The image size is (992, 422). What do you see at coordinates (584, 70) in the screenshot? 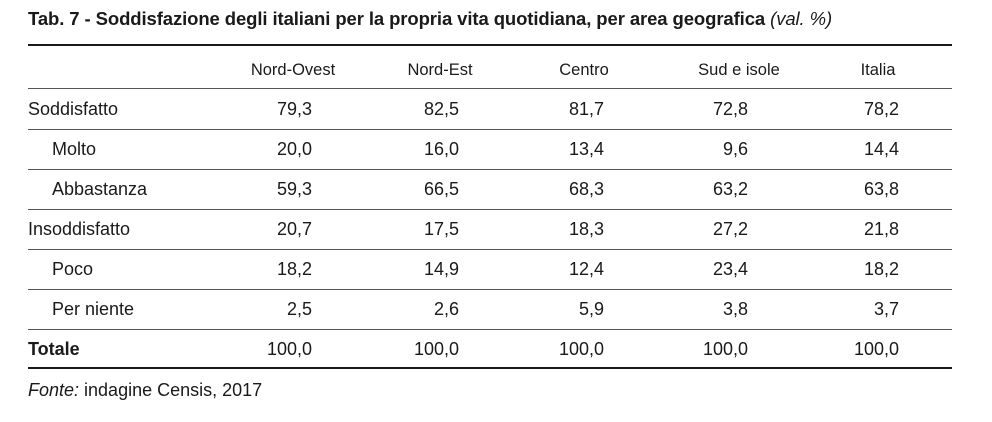
I see `column-header-centro: Centro` at bounding box center [584, 70].